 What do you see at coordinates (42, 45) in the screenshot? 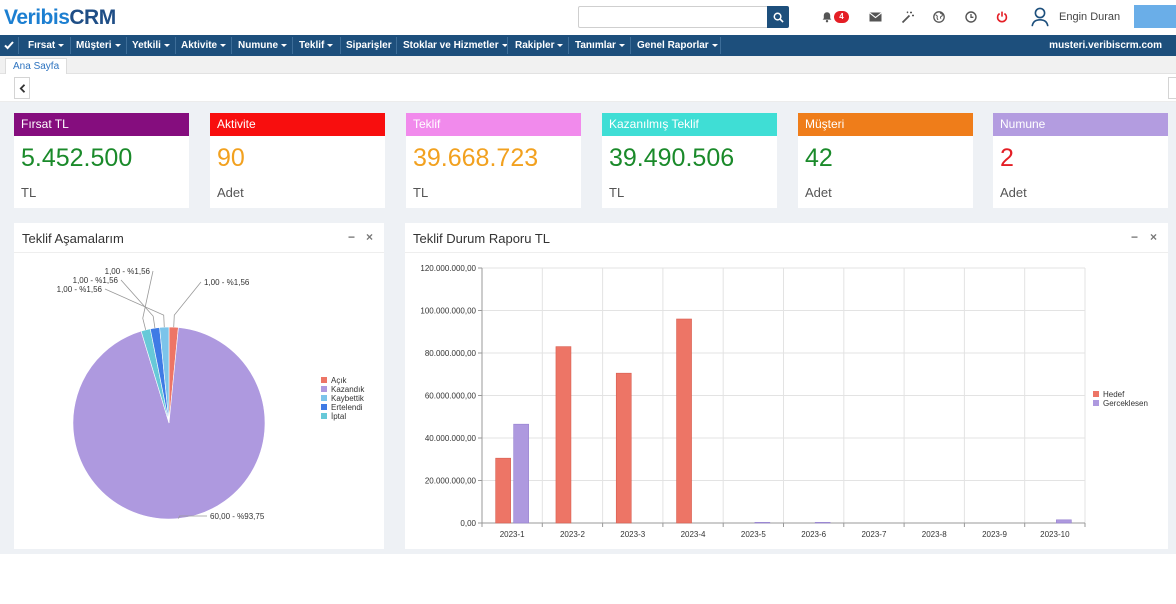
I see `nav-item-label: Fırsat` at bounding box center [42, 45].